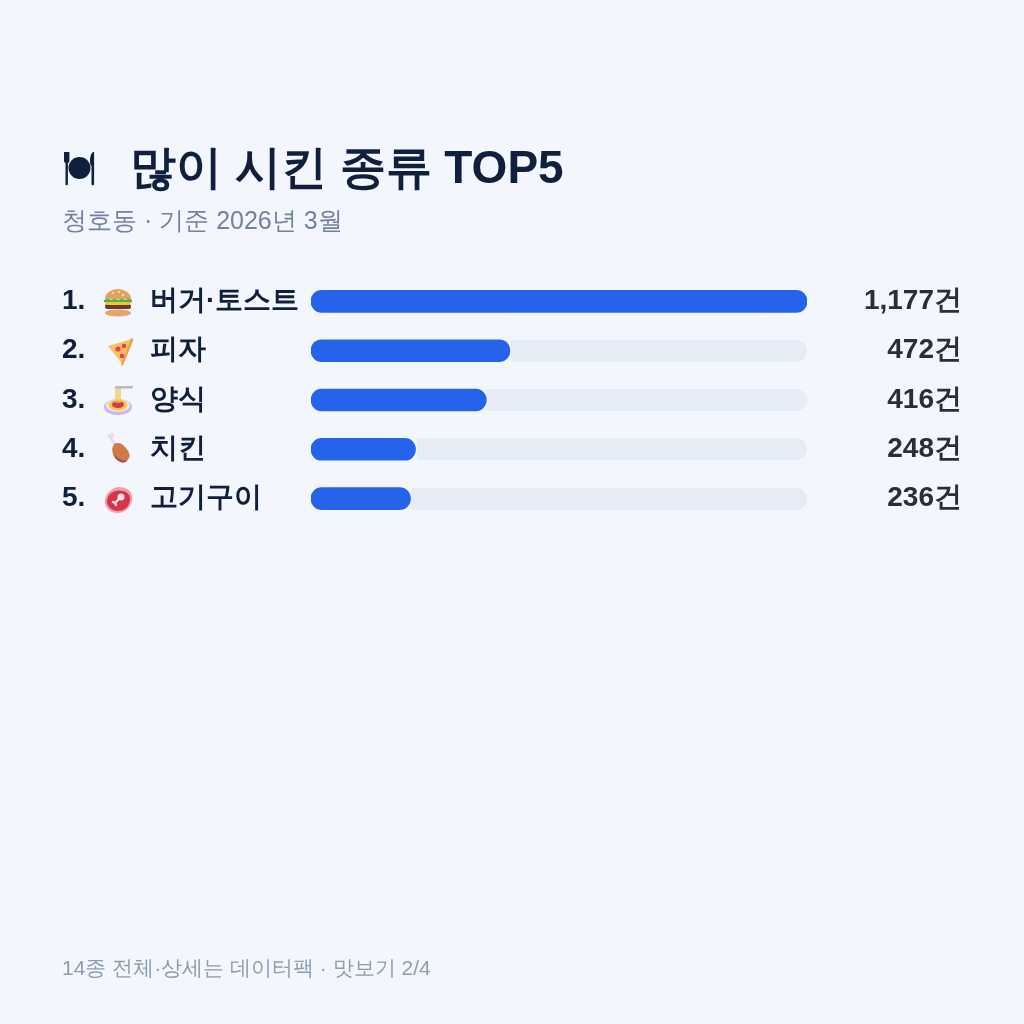 The image size is (1024, 1024). What do you see at coordinates (178, 398) in the screenshot?
I see `y-tick-label: 양식` at bounding box center [178, 398].